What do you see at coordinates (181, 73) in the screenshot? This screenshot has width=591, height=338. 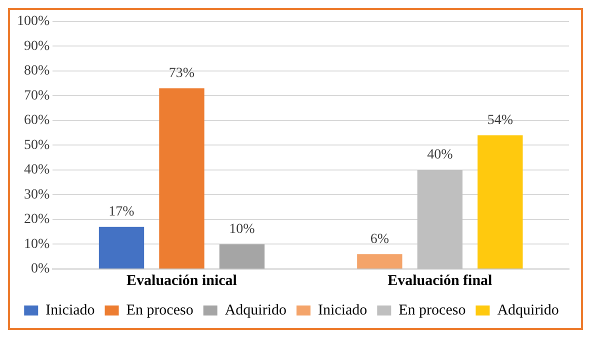 I see `data-label: 73%` at bounding box center [181, 73].